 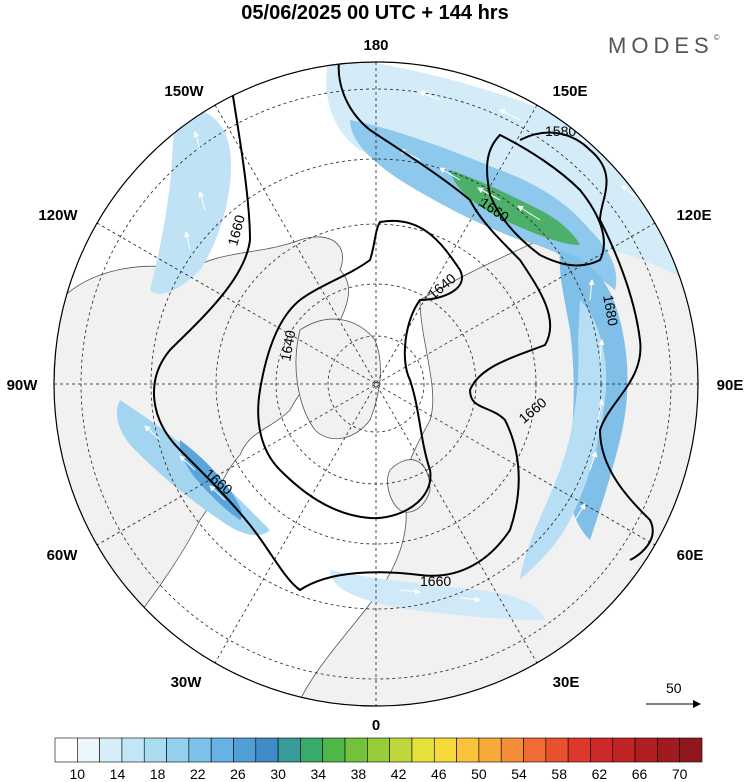 I want to click on colorbar-tick-label: 62, so click(x=600, y=774).